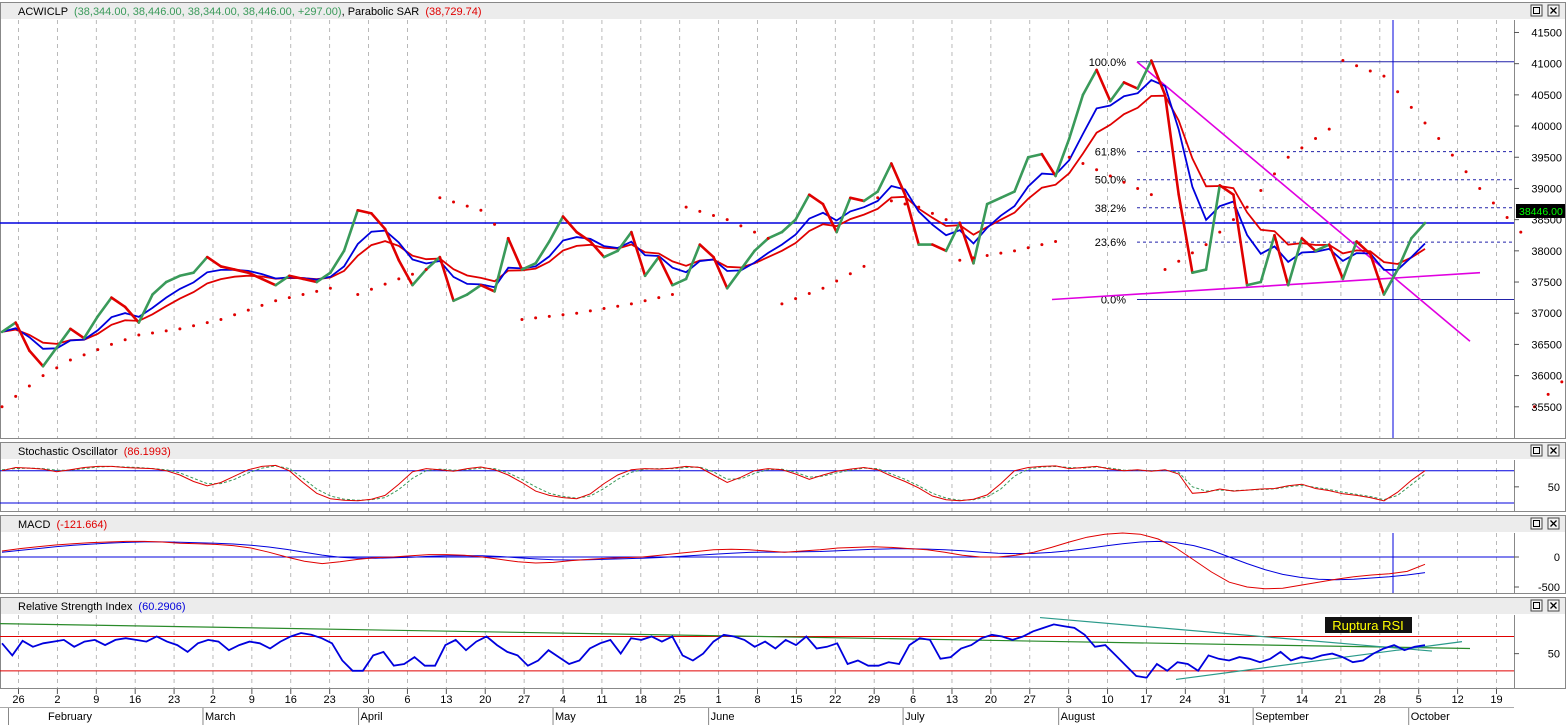 This screenshot has height=725, width=1566. Describe the element at coordinates (1546, 283) in the screenshot. I see `price-tick-label: 37500` at that location.